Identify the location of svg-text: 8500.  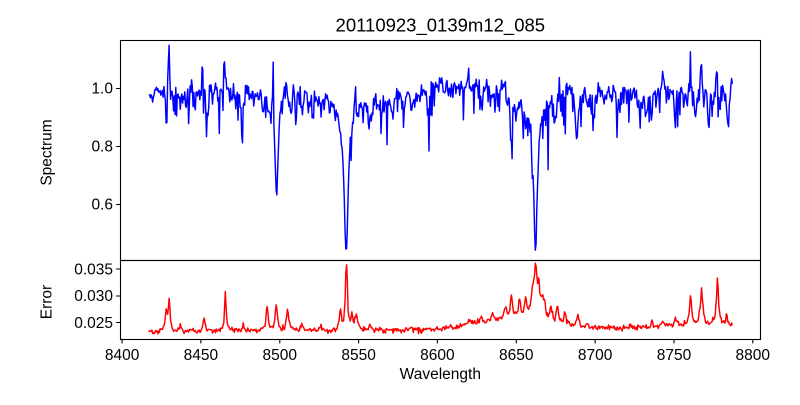
(280, 355).